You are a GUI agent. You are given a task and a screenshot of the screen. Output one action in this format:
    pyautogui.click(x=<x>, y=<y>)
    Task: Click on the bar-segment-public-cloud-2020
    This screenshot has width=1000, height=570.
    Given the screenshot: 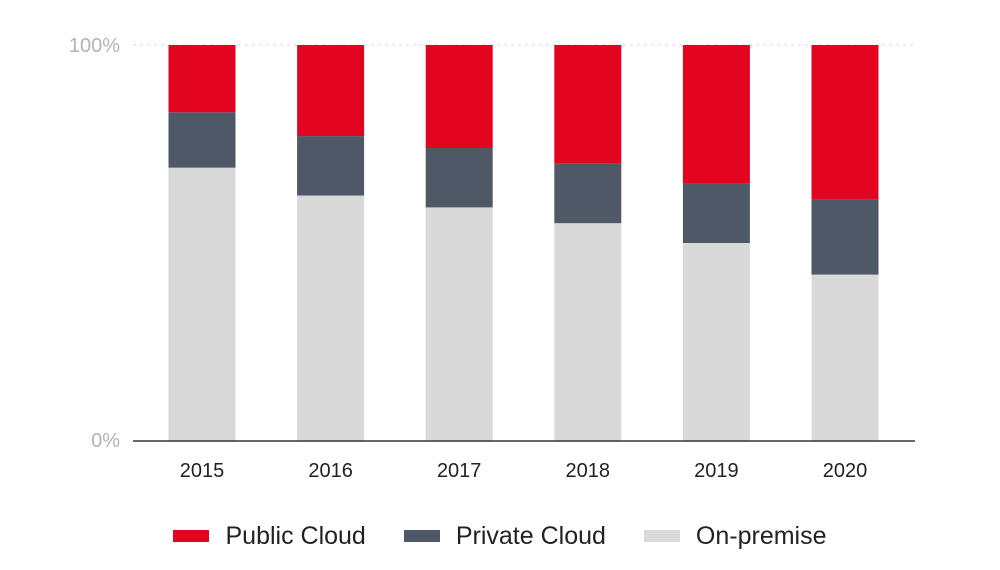 What is the action you would take?
    pyautogui.click(x=845, y=122)
    